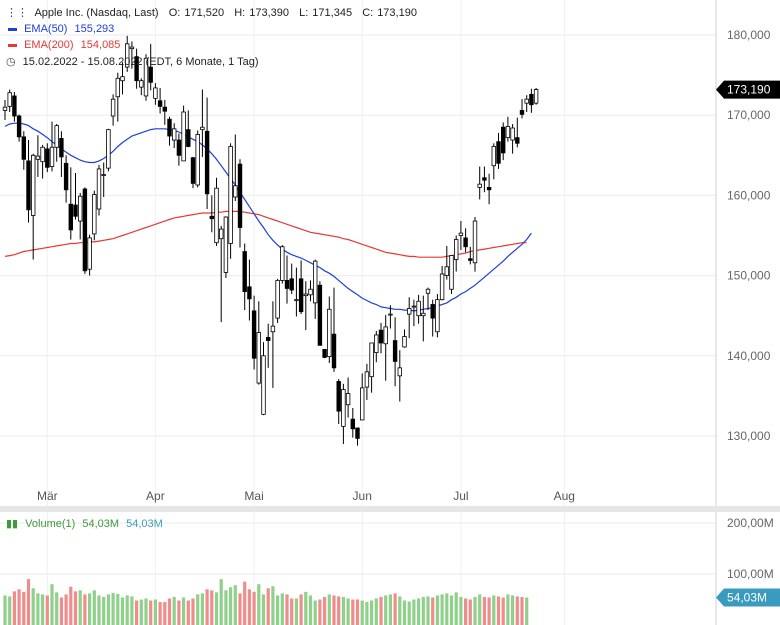  I want to click on volume-bars-icon: ▮▮, so click(12, 524).